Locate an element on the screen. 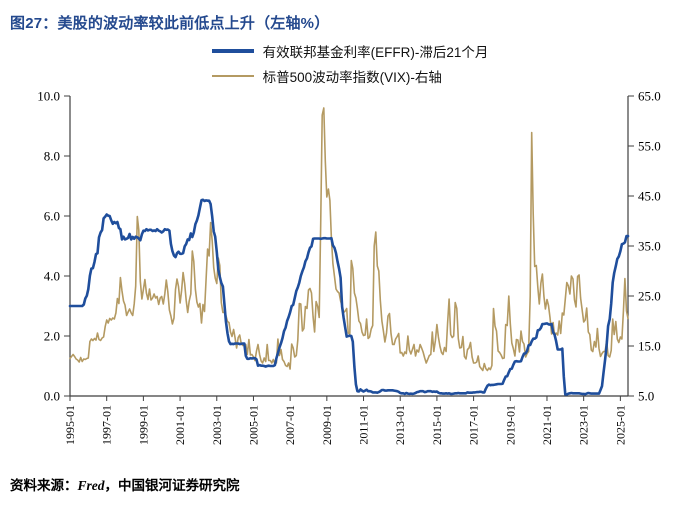 This screenshot has width=700, height=524. svg-text: 2017-01 is located at coordinates (474, 425).